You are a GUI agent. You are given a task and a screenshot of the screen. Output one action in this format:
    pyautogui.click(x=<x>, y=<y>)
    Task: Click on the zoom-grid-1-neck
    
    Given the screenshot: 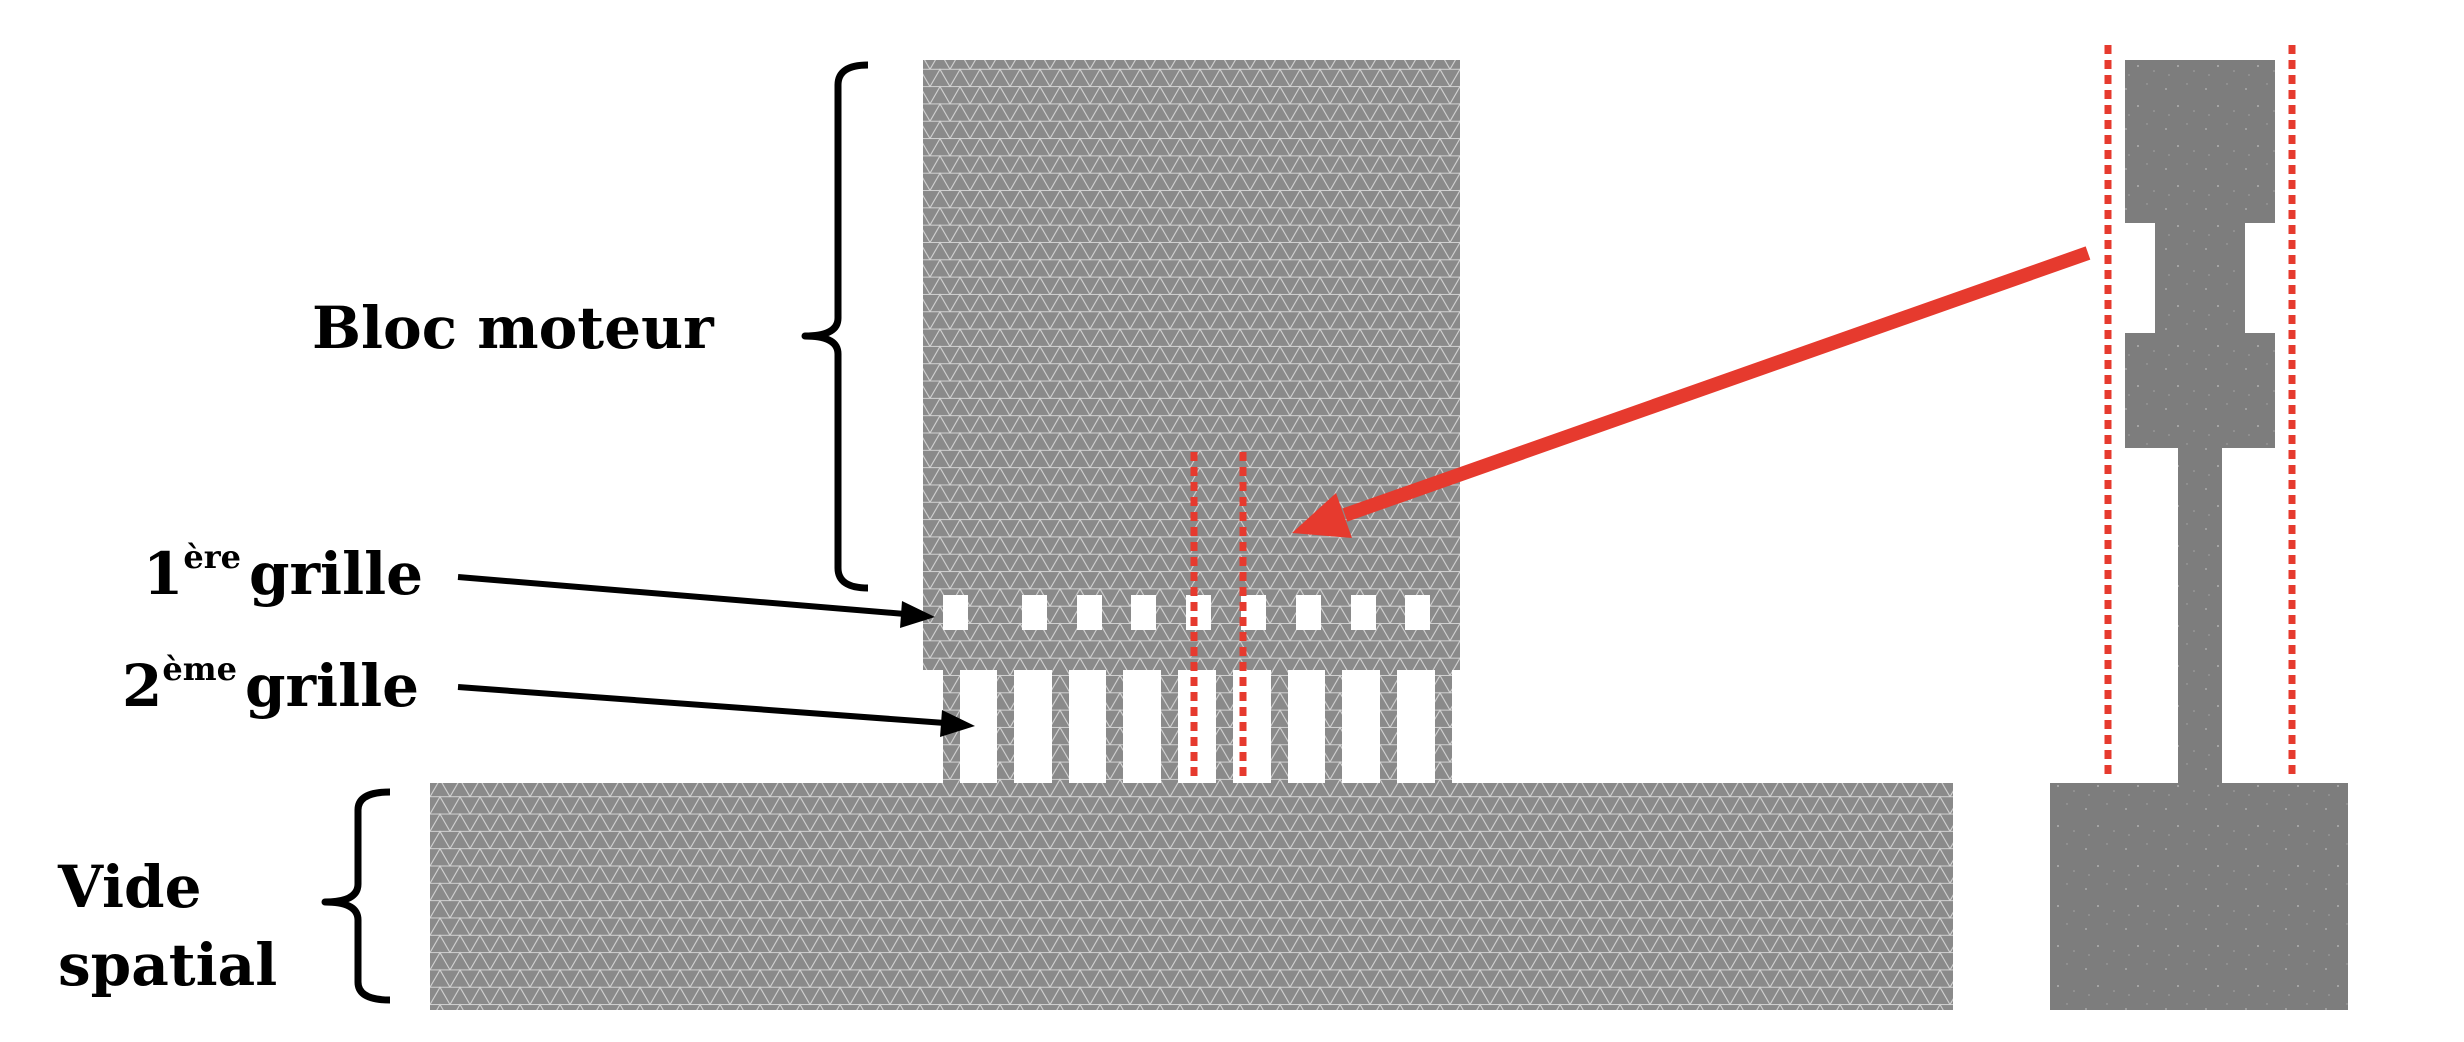 What is the action you would take?
    pyautogui.click(x=2200, y=278)
    